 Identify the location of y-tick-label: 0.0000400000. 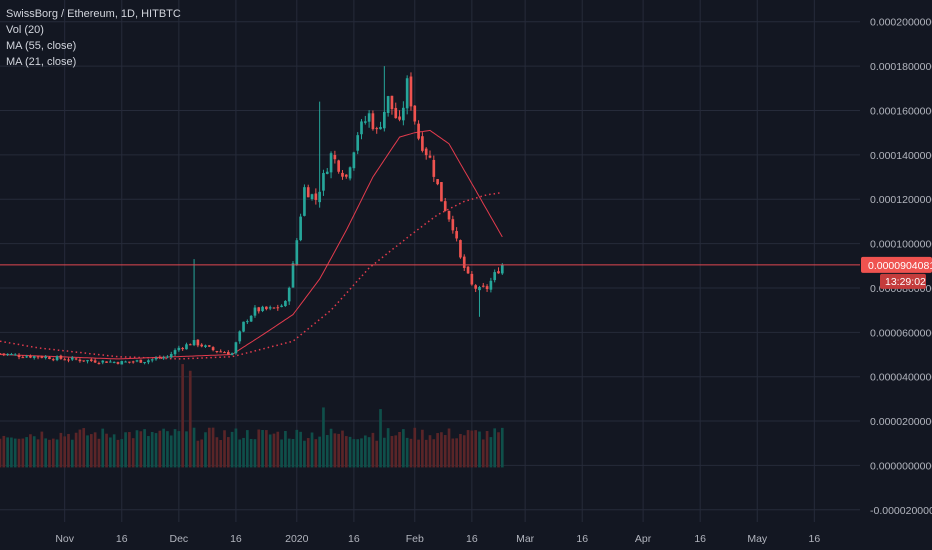
(901, 378).